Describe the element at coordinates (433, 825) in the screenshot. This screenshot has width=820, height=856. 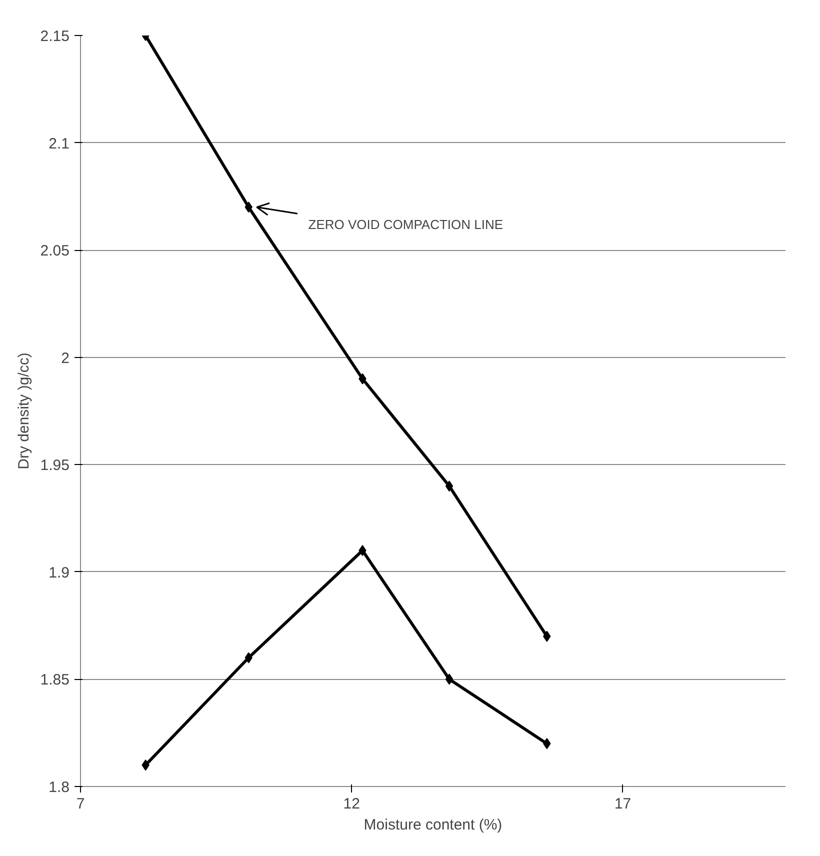
I see `x-axis-title: Moisture content (%)` at that location.